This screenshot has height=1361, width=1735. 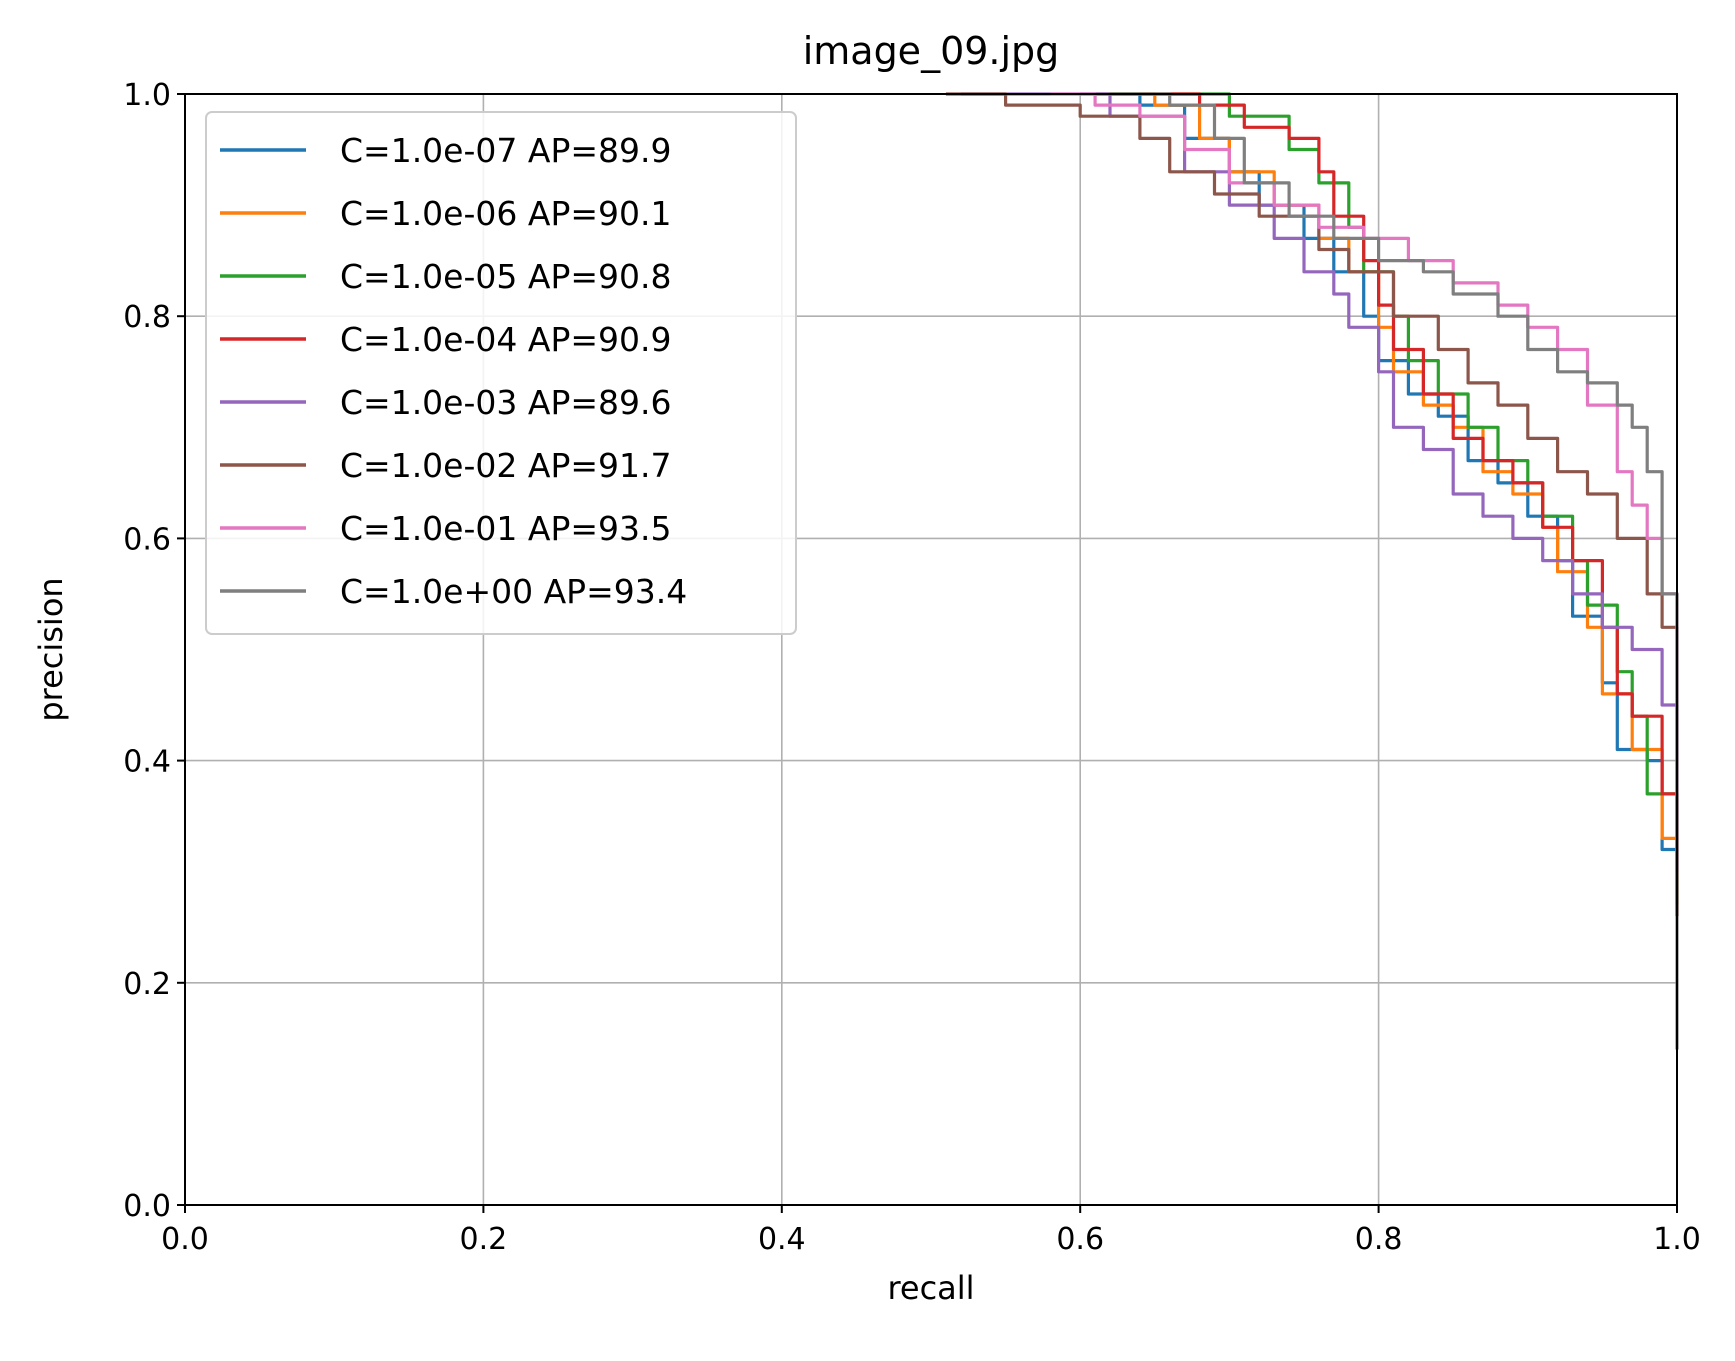 What do you see at coordinates (505, 528) in the screenshot?
I see `legend-entry: C=1.0e-01 AP=93.5` at bounding box center [505, 528].